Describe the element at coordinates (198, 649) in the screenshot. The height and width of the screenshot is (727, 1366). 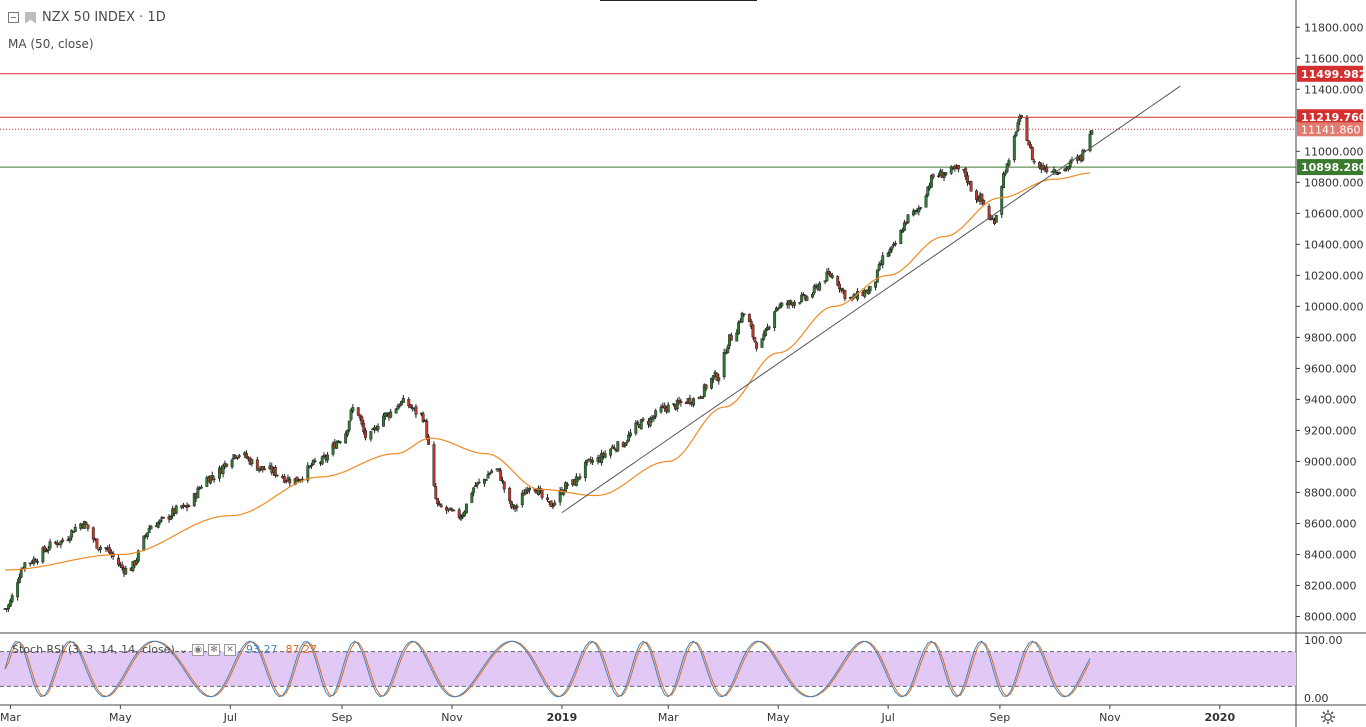
I see `eye-icon: ◉` at that location.